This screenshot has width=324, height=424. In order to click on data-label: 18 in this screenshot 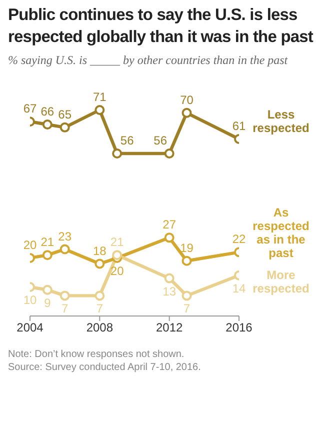, I will do `click(99, 251)`.